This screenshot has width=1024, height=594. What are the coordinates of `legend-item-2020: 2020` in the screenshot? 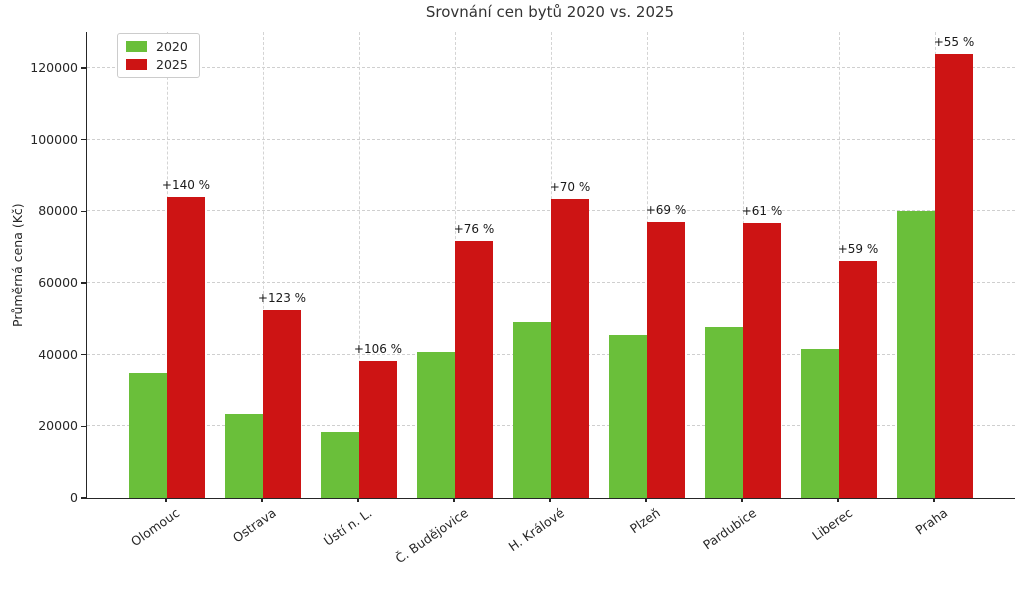 It's located at (157, 46).